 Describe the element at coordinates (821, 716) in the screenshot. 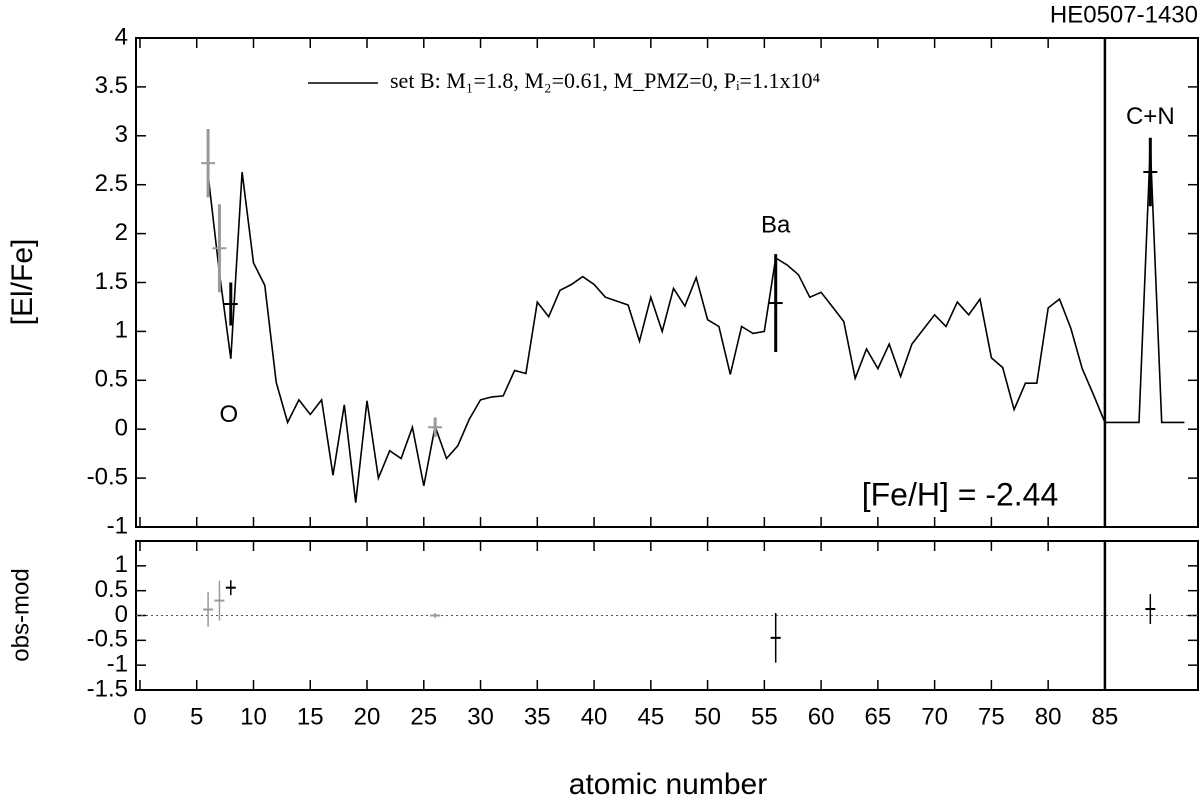

I see `x-tick-label: 60` at that location.